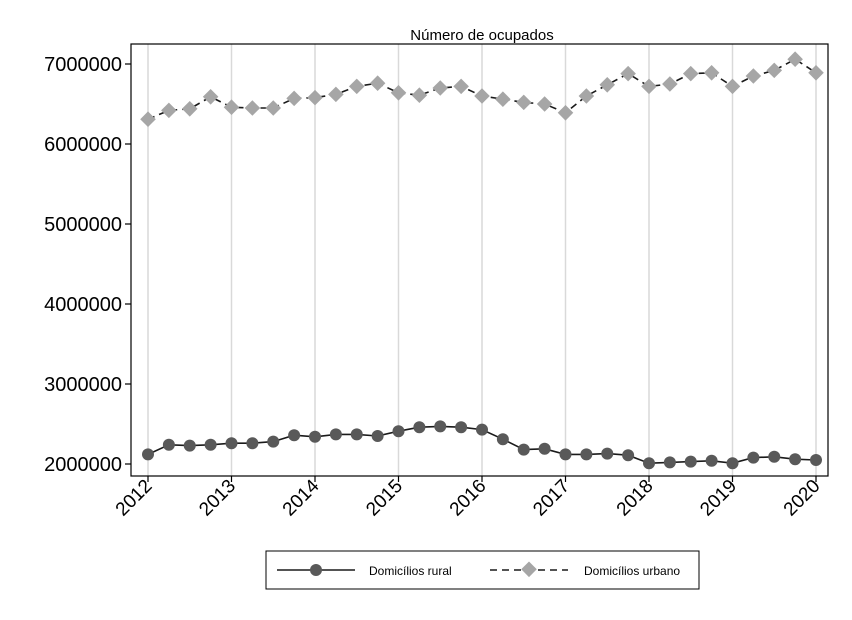  I want to click on x-tick-label-2019: 2019, so click(718, 498).